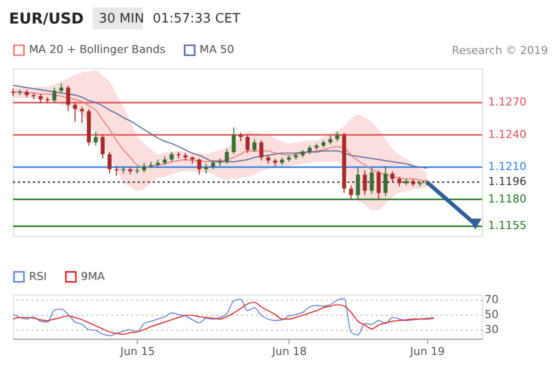  Describe the element at coordinates (46, 18) in the screenshot. I see `chart-title: EUR/USD` at that location.